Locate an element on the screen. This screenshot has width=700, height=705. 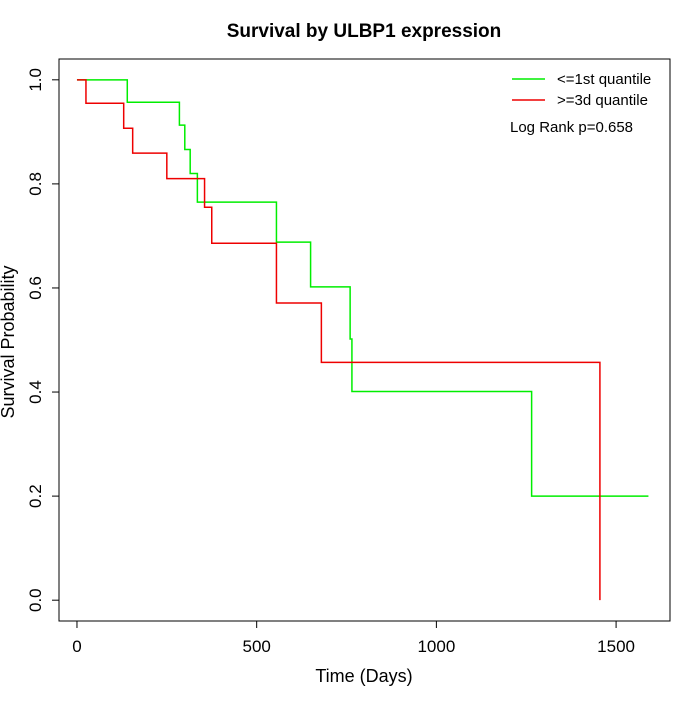
y-tick-label: 0.4 is located at coordinates (35, 392).